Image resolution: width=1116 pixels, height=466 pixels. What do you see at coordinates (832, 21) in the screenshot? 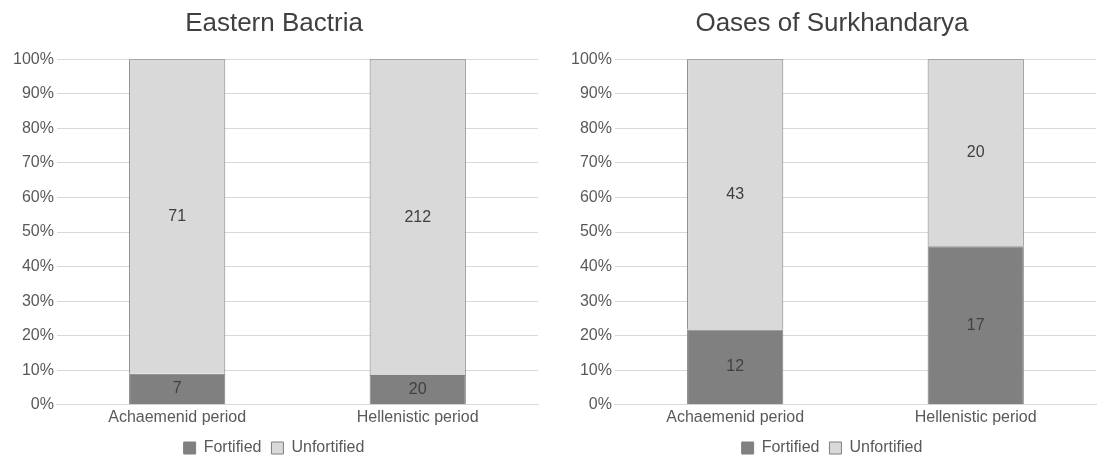
I see `chart-title: Oases of Surkhandarya` at bounding box center [832, 21].